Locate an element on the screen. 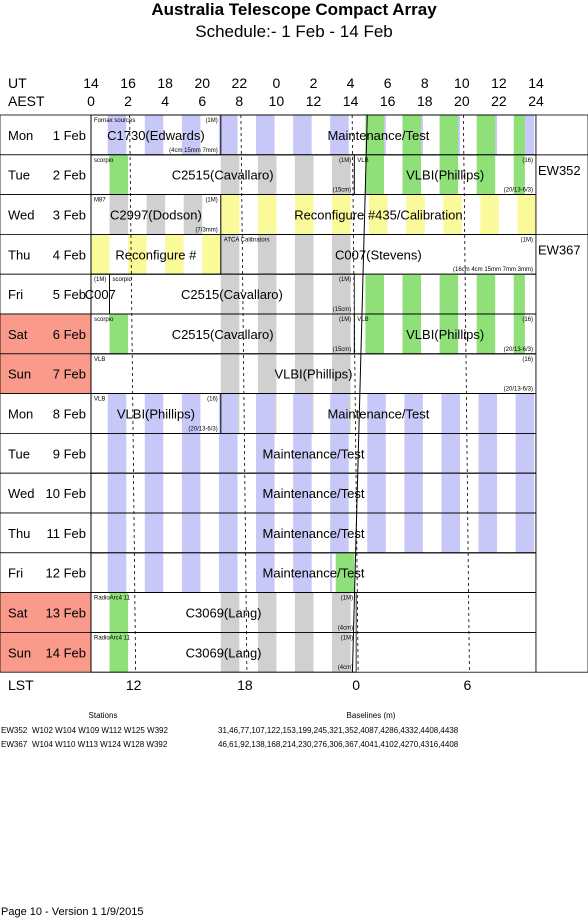  page-title: Australia Telescope Compact Array is located at coordinates (294, 9).